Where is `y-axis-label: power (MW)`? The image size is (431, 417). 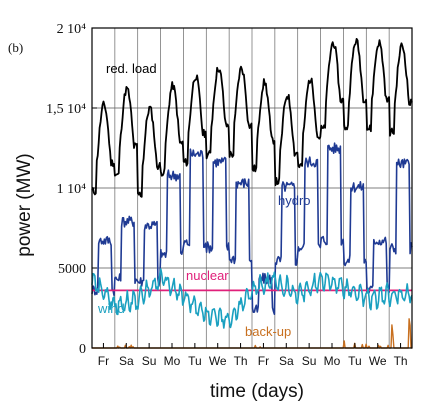 y-axis-label: power (MW) is located at coordinates (24, 204).